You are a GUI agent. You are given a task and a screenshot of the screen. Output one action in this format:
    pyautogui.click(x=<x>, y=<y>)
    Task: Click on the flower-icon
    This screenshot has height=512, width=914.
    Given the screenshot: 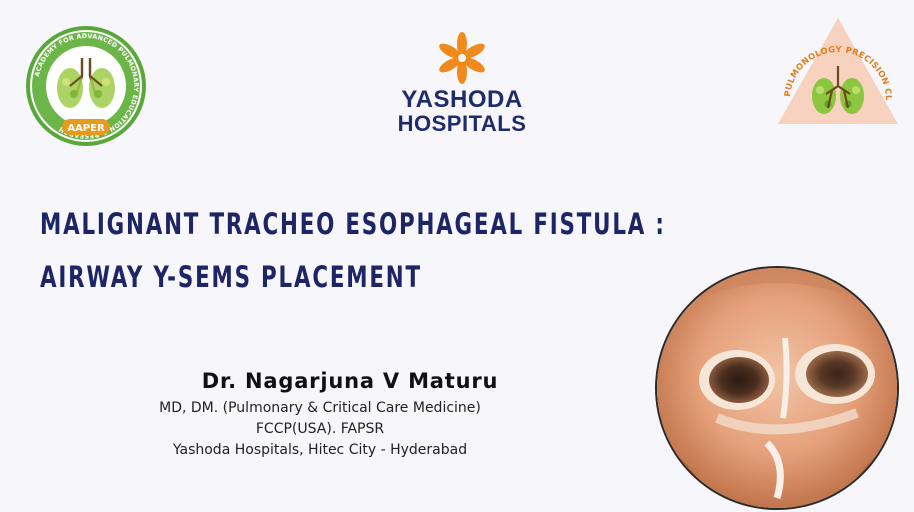 What is the action you would take?
    pyautogui.click(x=462, y=58)
    